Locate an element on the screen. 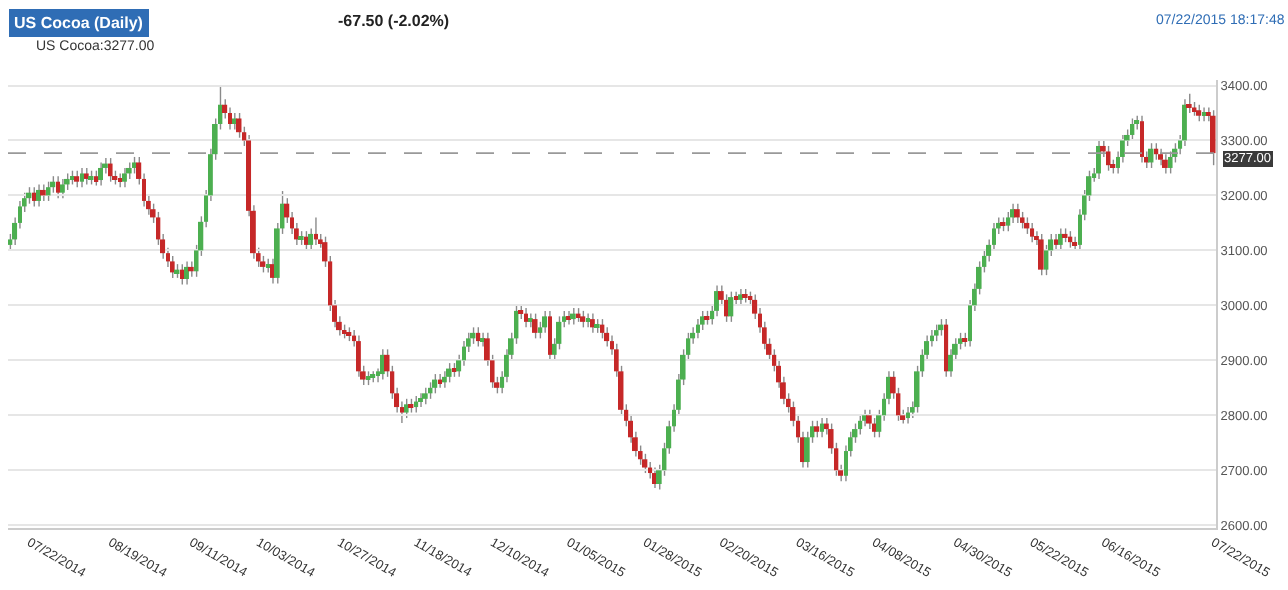  chart-subtitle: -67.50 (-2.02%) is located at coordinates (394, 21).